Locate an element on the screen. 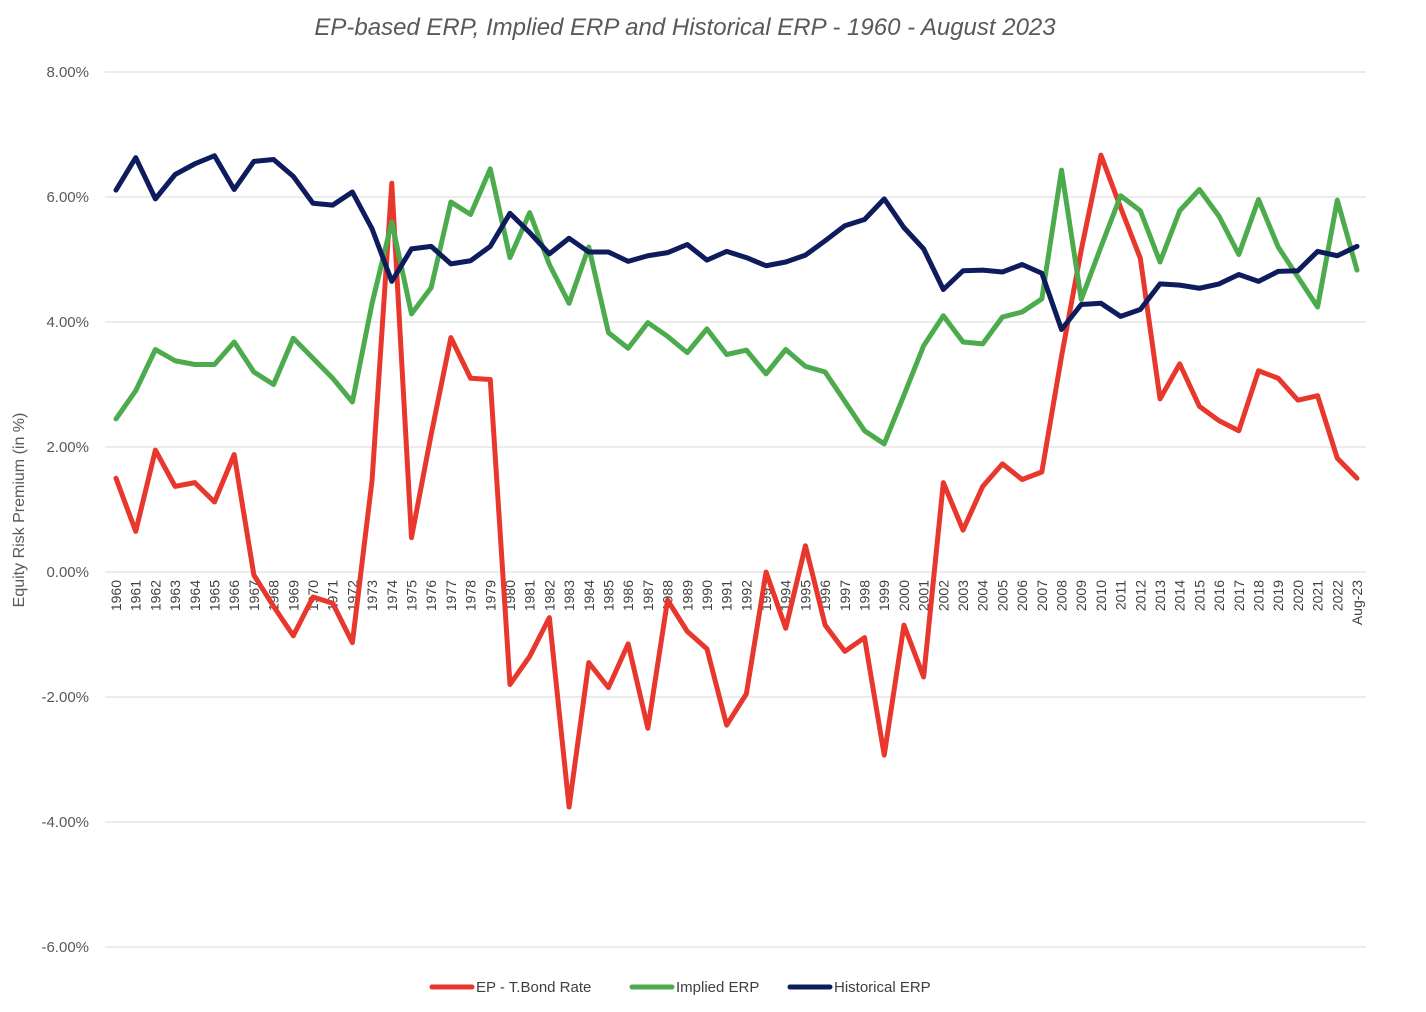  x-tick-label: 1969 is located at coordinates (293, 595).